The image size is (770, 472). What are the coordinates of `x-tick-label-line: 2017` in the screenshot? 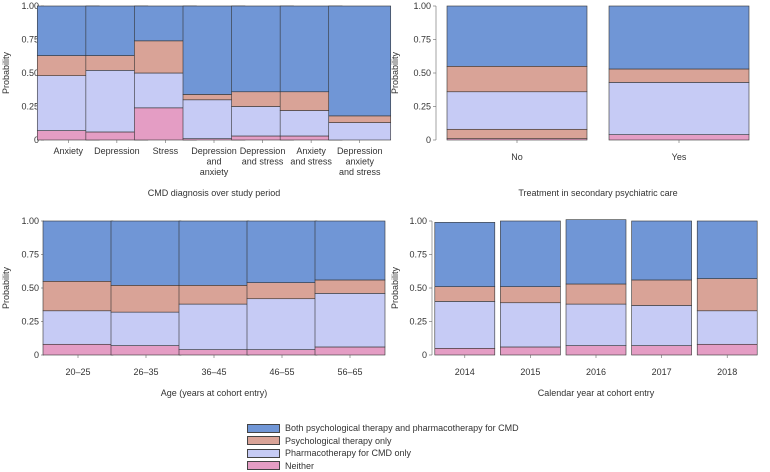 It's located at (662, 372).